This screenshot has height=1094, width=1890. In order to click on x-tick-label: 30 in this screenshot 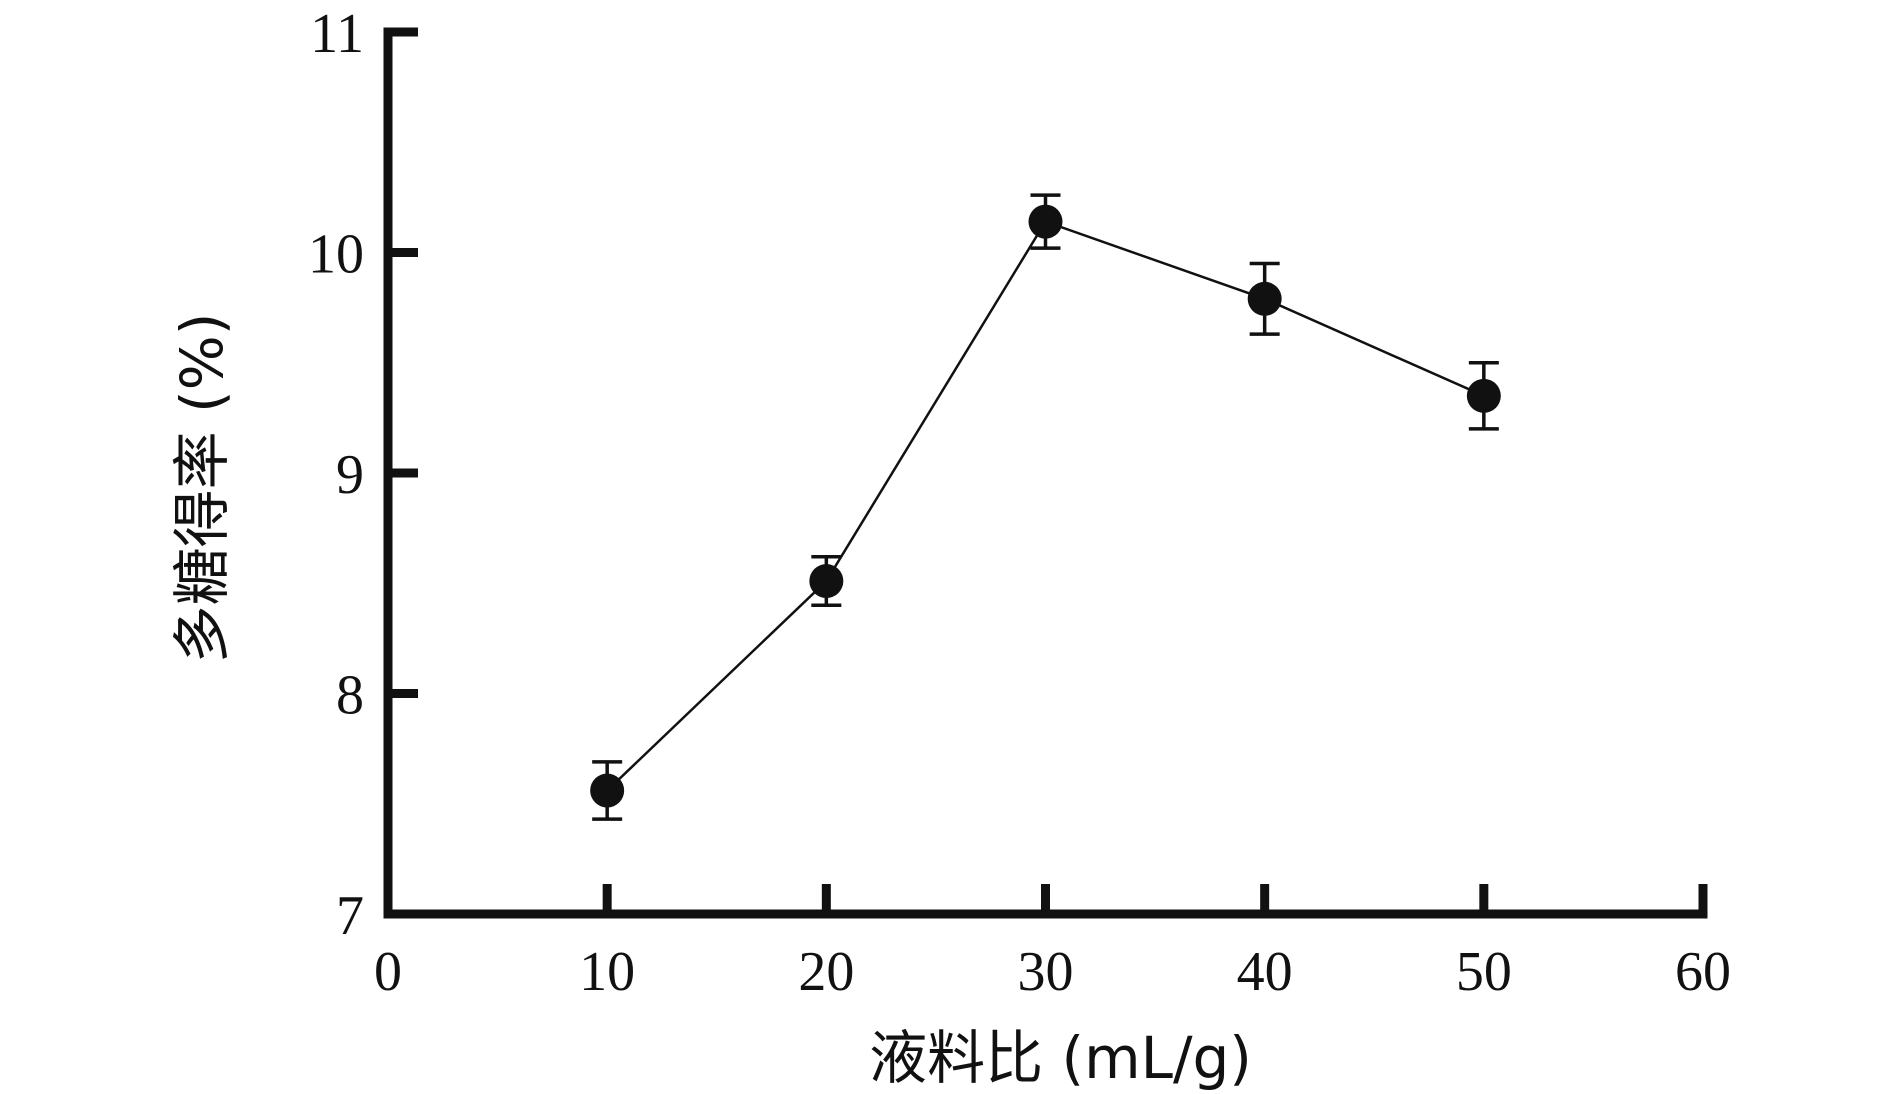, I will do `click(1046, 972)`.